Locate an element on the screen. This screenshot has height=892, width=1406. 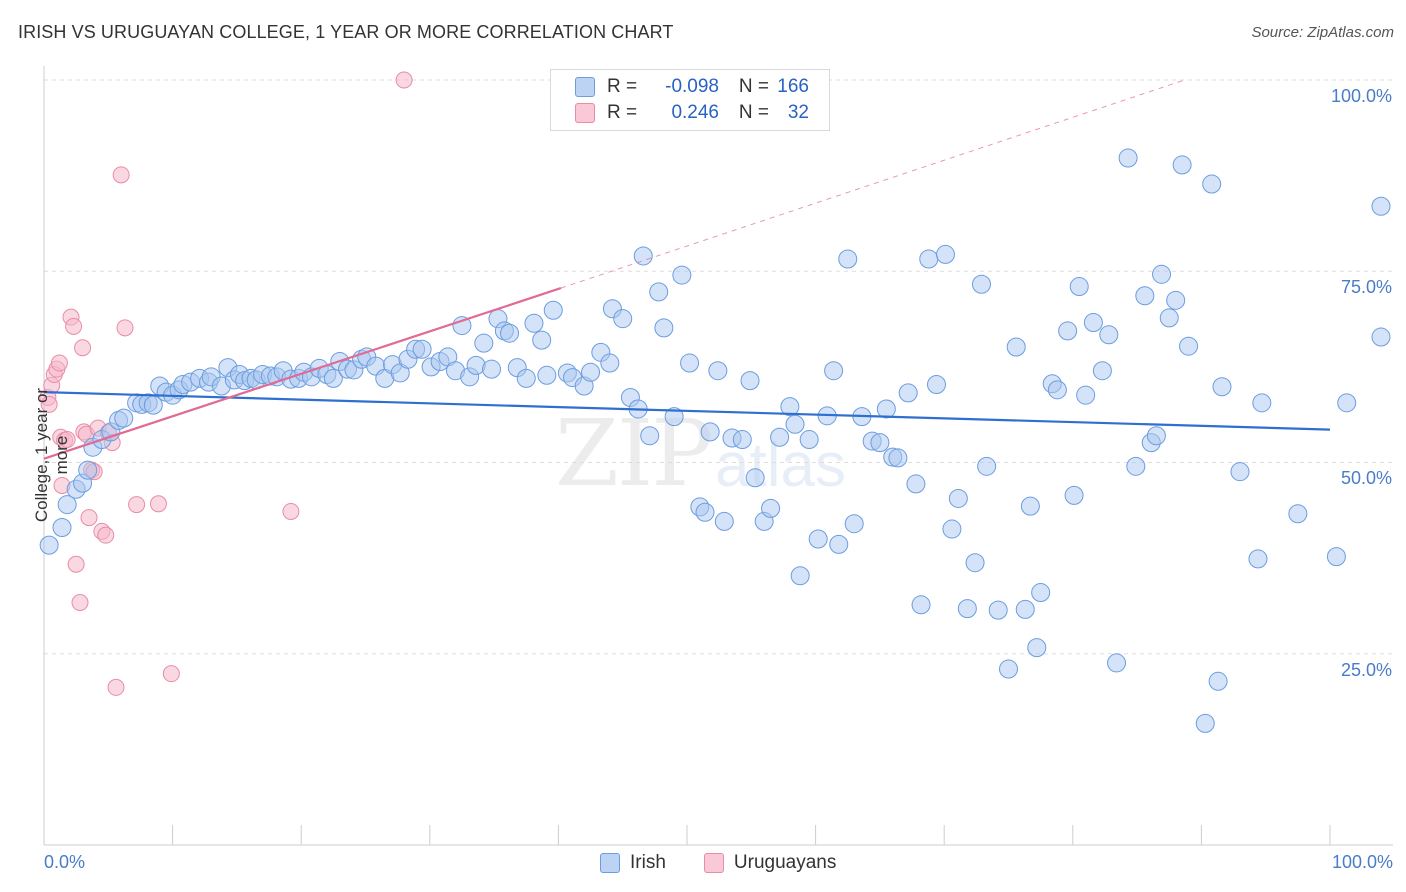
x-tick-label: 100.0% is located at coordinates (1362, 862).